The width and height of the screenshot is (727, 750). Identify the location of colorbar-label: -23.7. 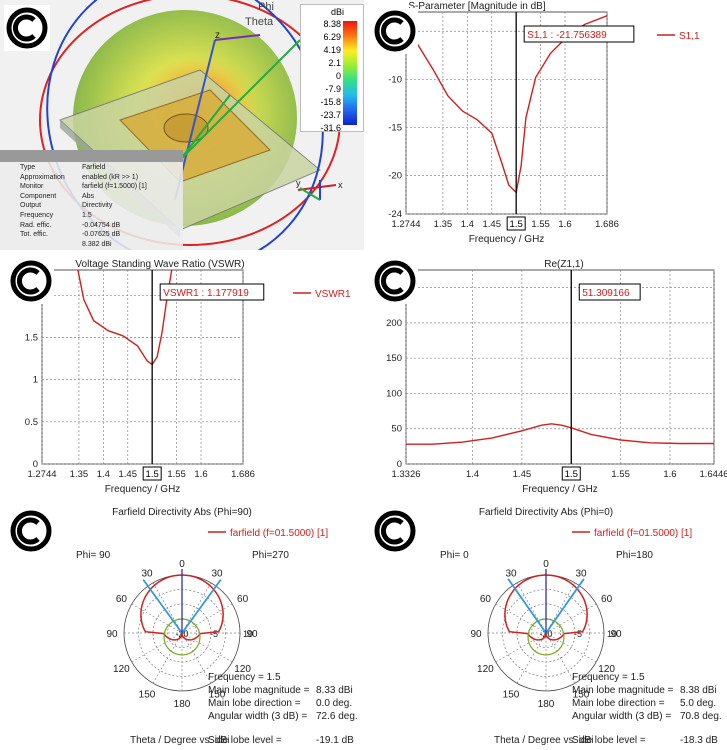
(330, 115).